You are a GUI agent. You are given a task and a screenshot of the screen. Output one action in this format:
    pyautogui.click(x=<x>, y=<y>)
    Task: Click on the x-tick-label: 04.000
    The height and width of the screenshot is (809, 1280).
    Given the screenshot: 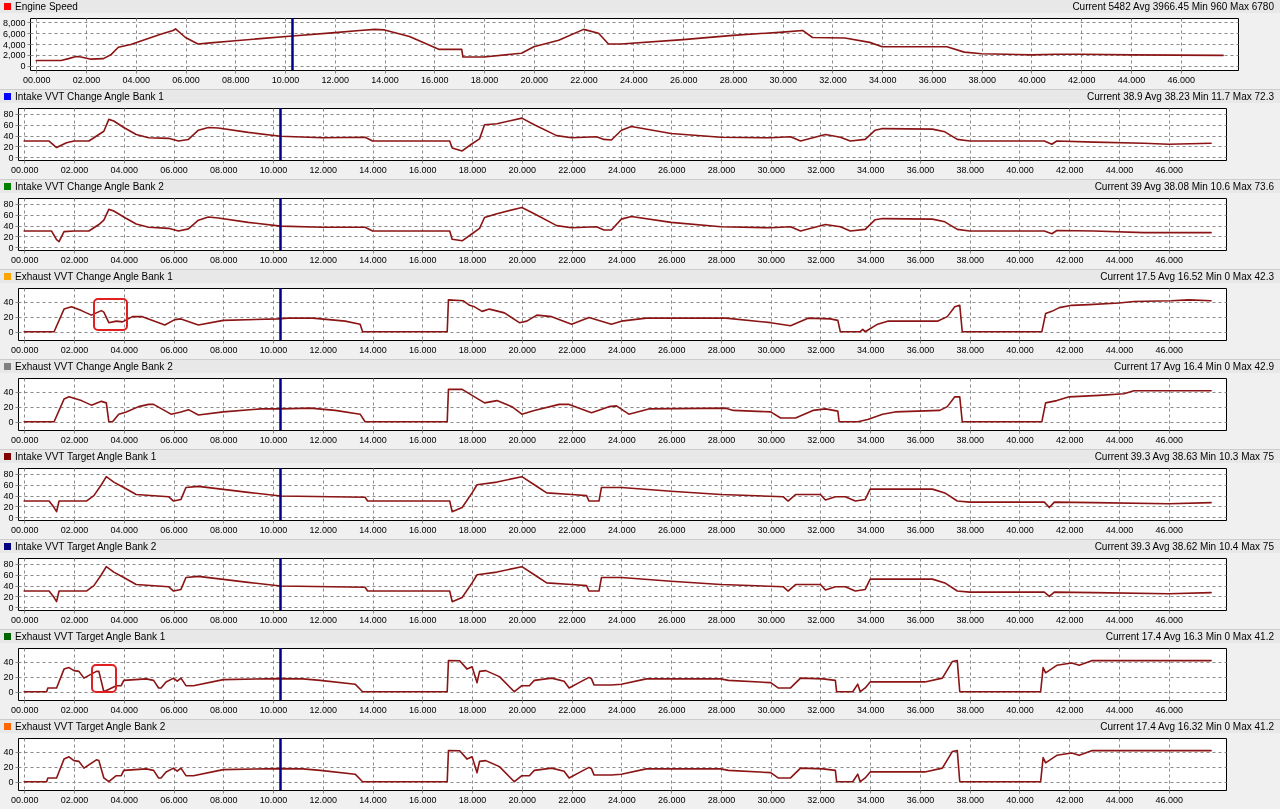 What is the action you would take?
    pyautogui.click(x=136, y=79)
    